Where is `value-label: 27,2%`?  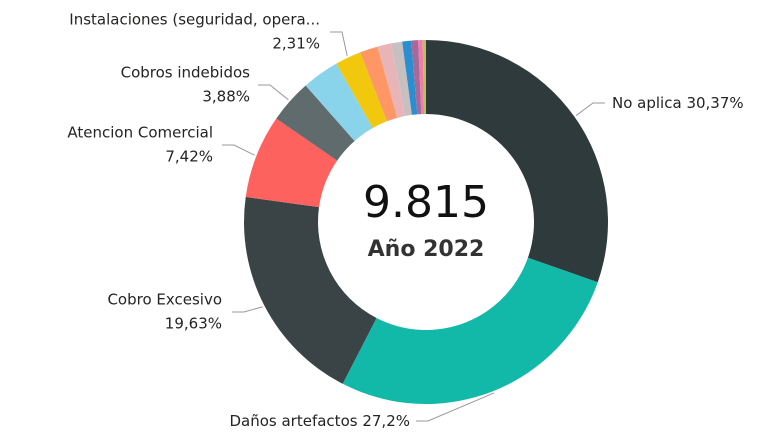 value-label: 27,2% is located at coordinates (386, 421).